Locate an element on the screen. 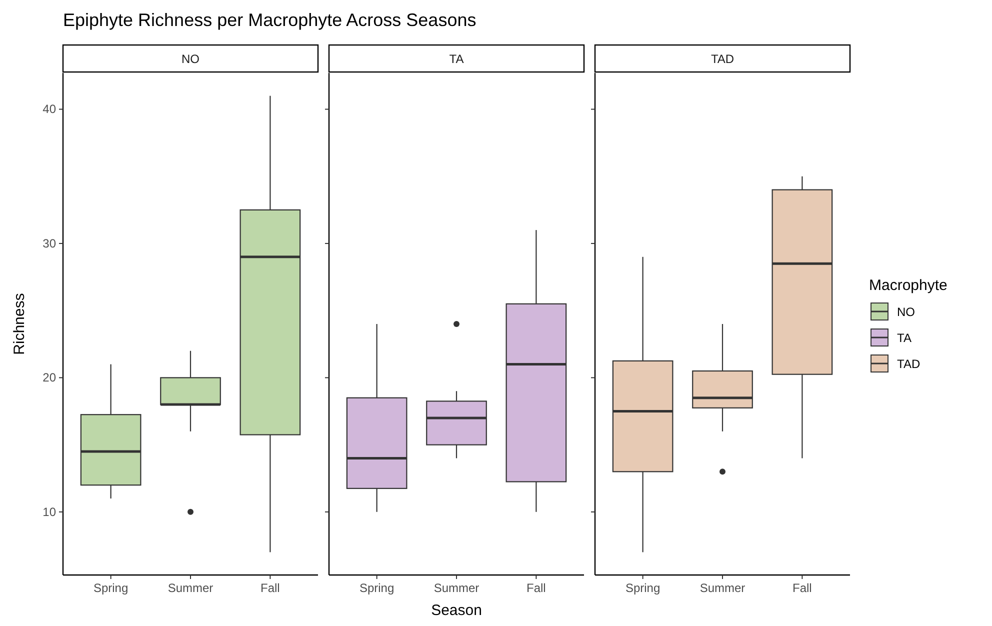  legend-title: Macrophyte is located at coordinates (908, 285).